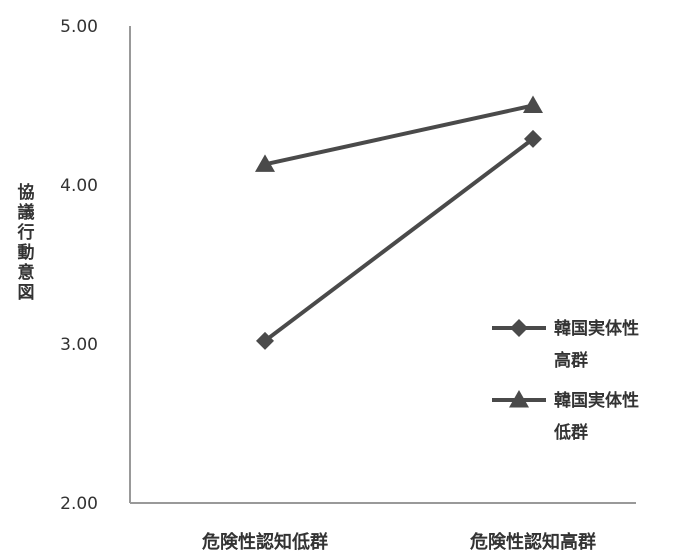 The height and width of the screenshot is (560, 682). Describe the element at coordinates (26, 293) in the screenshot. I see `y-axis-label-char: 図` at that location.